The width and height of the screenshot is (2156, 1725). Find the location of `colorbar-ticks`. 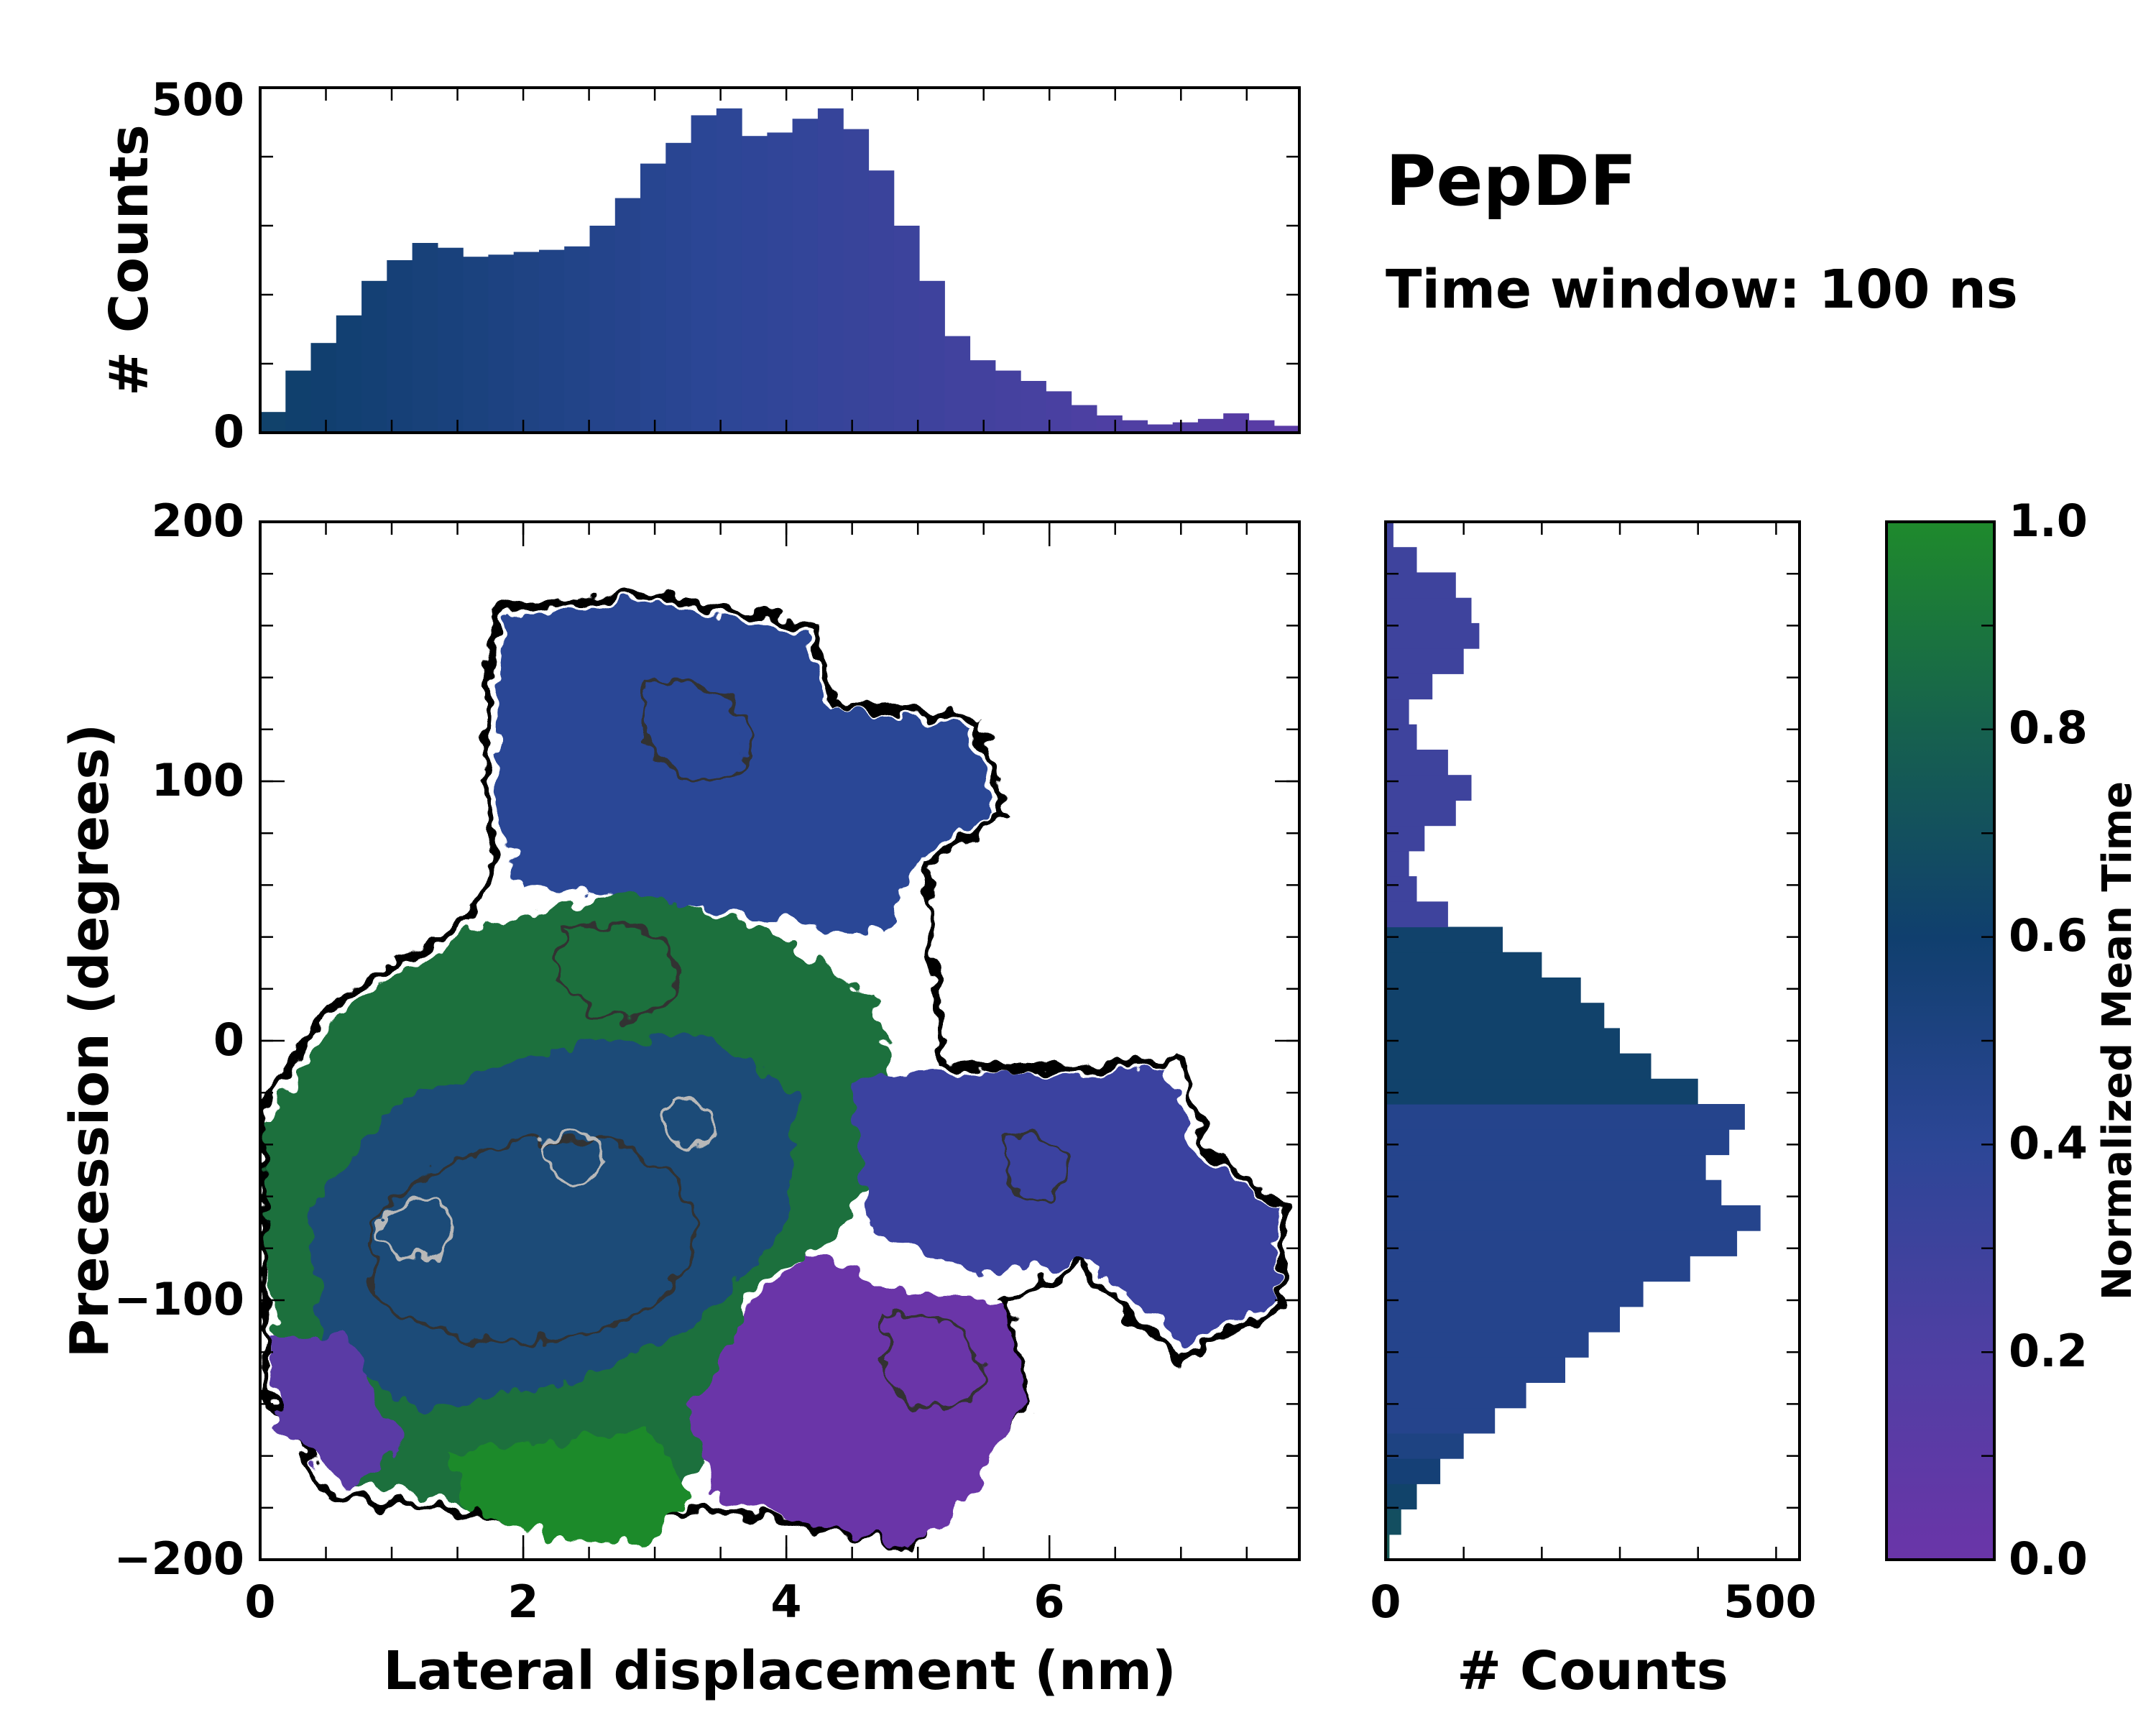

colorbar-ticks is located at coordinates (1987, 1040).